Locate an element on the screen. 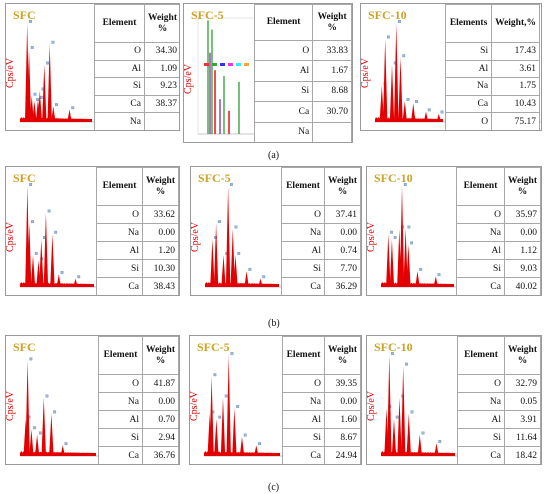  weight-cell: 39.35 is located at coordinates (342, 383).